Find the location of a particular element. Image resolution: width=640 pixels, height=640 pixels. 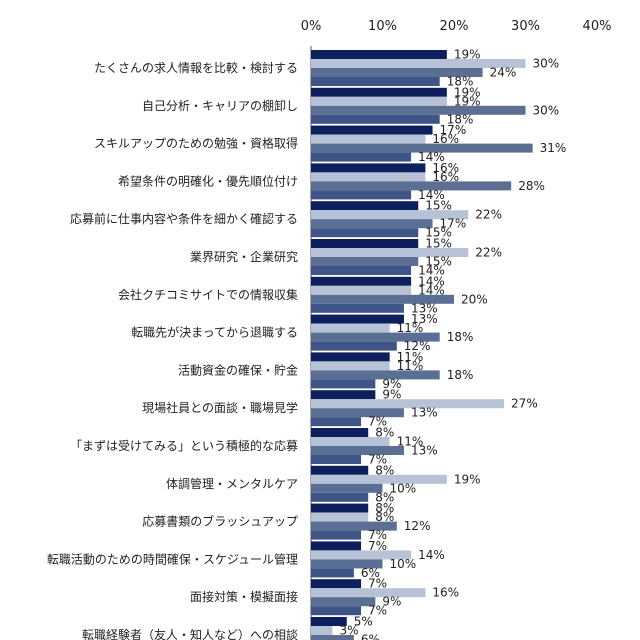

data-label-s3: 28% is located at coordinates (531, 186).